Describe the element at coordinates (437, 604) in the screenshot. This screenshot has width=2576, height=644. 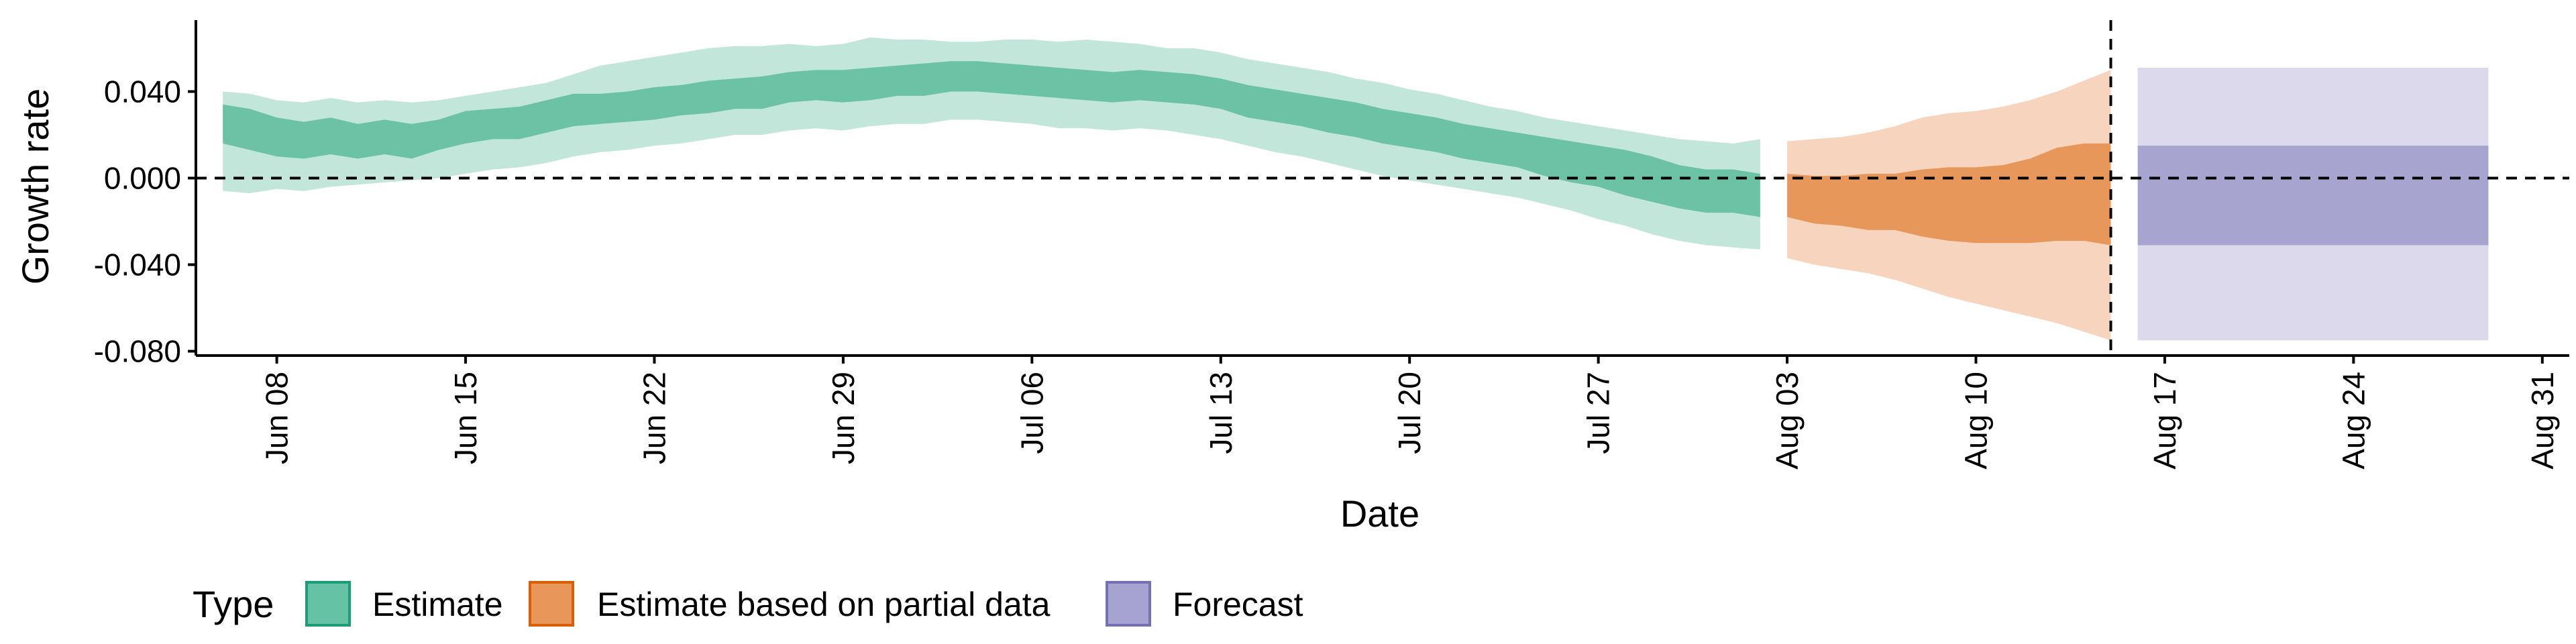
I see `legend-label-estimate: Estimate` at that location.